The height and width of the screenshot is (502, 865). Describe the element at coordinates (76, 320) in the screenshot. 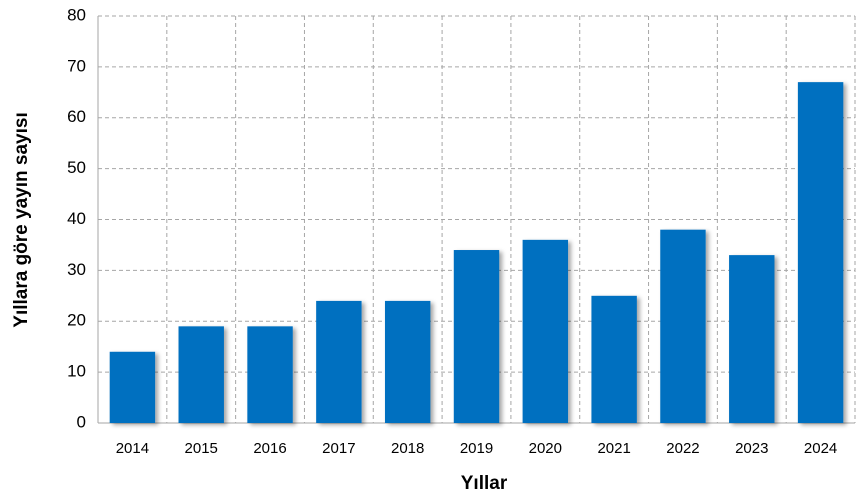

I see `y-tick-label: 20` at that location.